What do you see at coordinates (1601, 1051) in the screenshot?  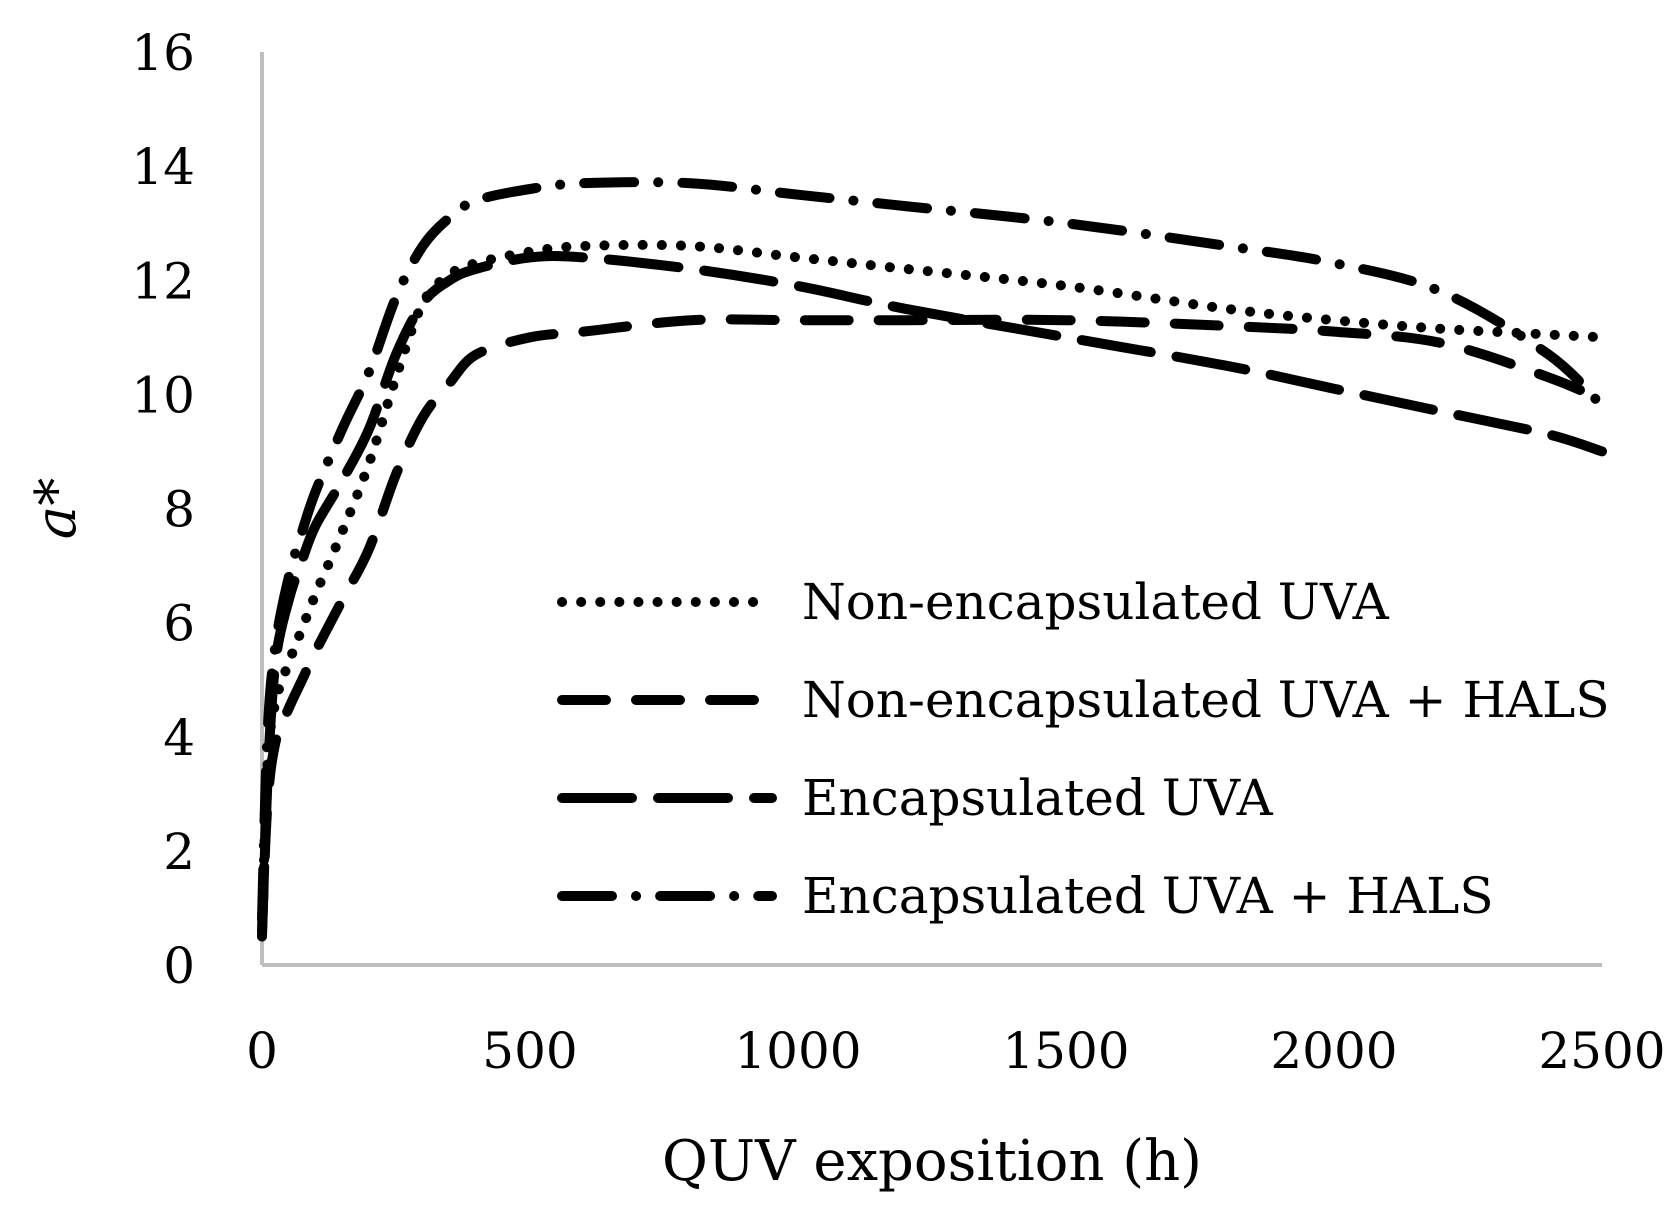 I see `x-tick-label: 2500` at bounding box center [1601, 1051].